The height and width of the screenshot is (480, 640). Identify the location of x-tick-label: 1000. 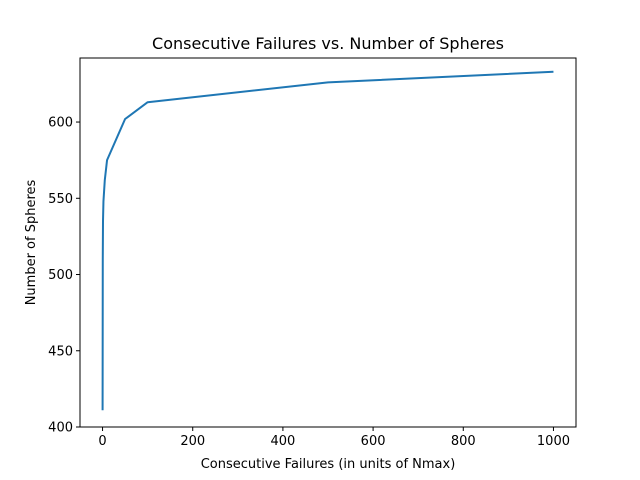
(553, 441).